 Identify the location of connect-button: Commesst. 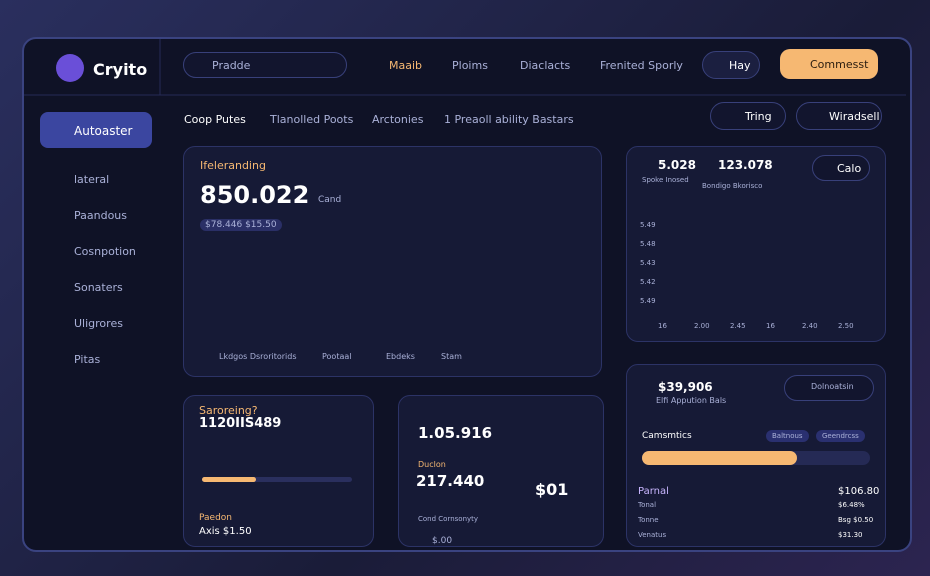
(829, 64).